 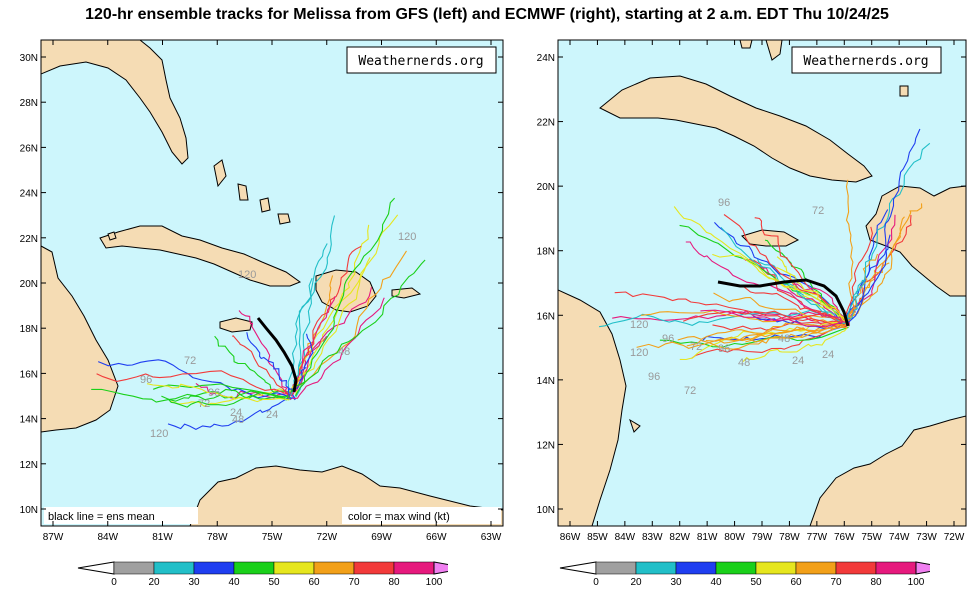 I want to click on gfs-legend-wind: color = max wind (kt), so click(x=399, y=517).